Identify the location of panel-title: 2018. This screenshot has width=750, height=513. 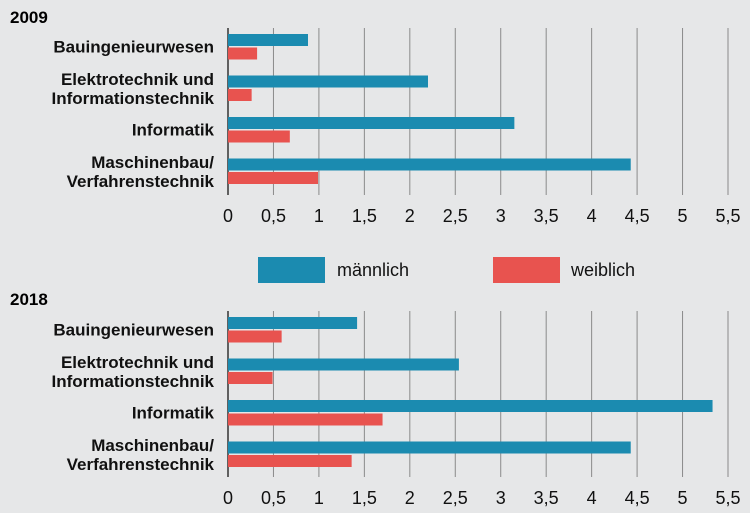
(29, 299).